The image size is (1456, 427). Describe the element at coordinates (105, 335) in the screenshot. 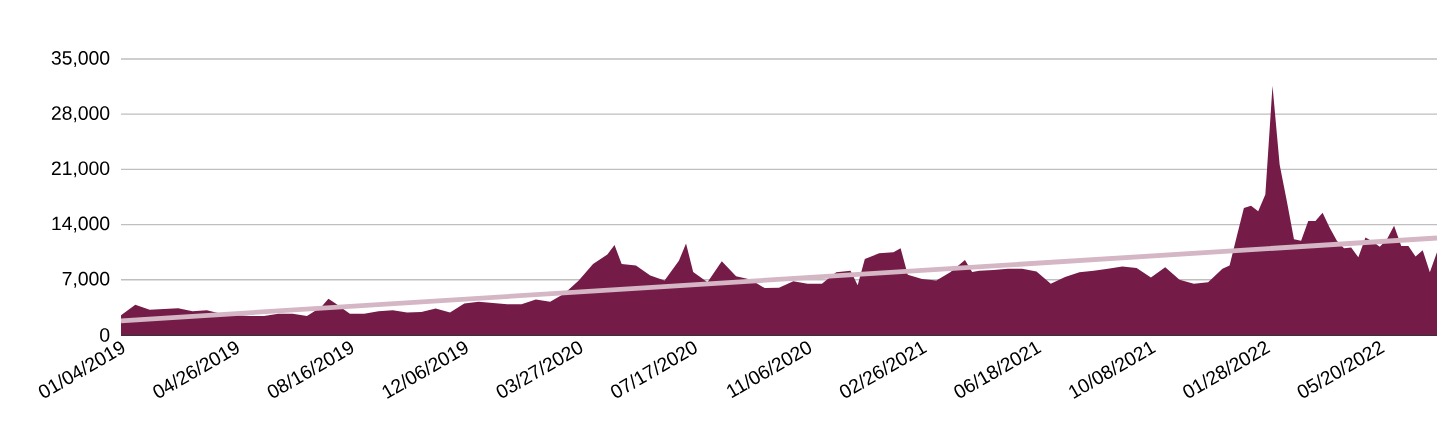

I see `y-tick-label: 0` at that location.